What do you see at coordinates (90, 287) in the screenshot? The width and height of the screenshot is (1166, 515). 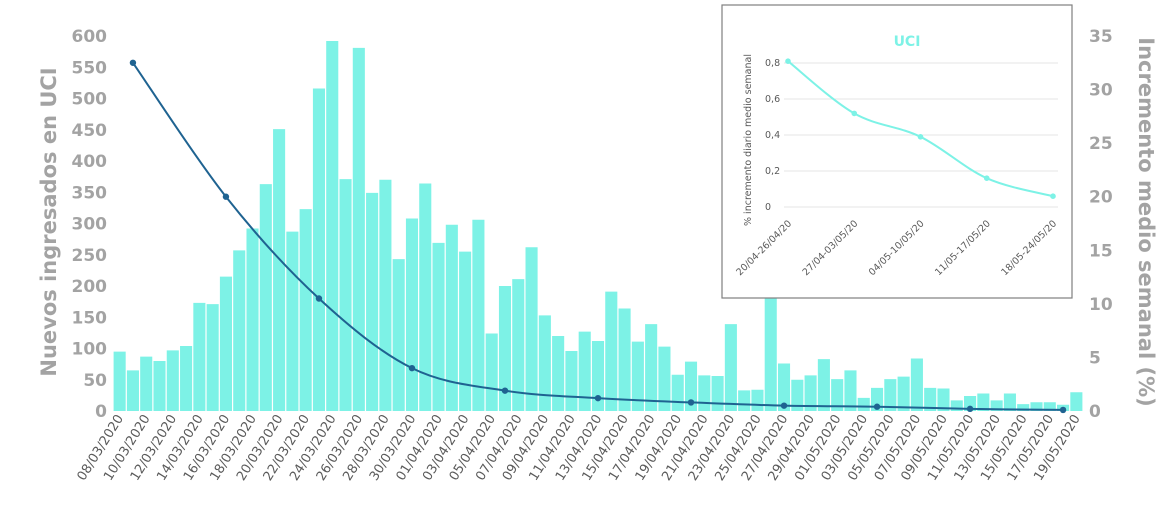 I see `y-tick-label: 200` at bounding box center [90, 287].